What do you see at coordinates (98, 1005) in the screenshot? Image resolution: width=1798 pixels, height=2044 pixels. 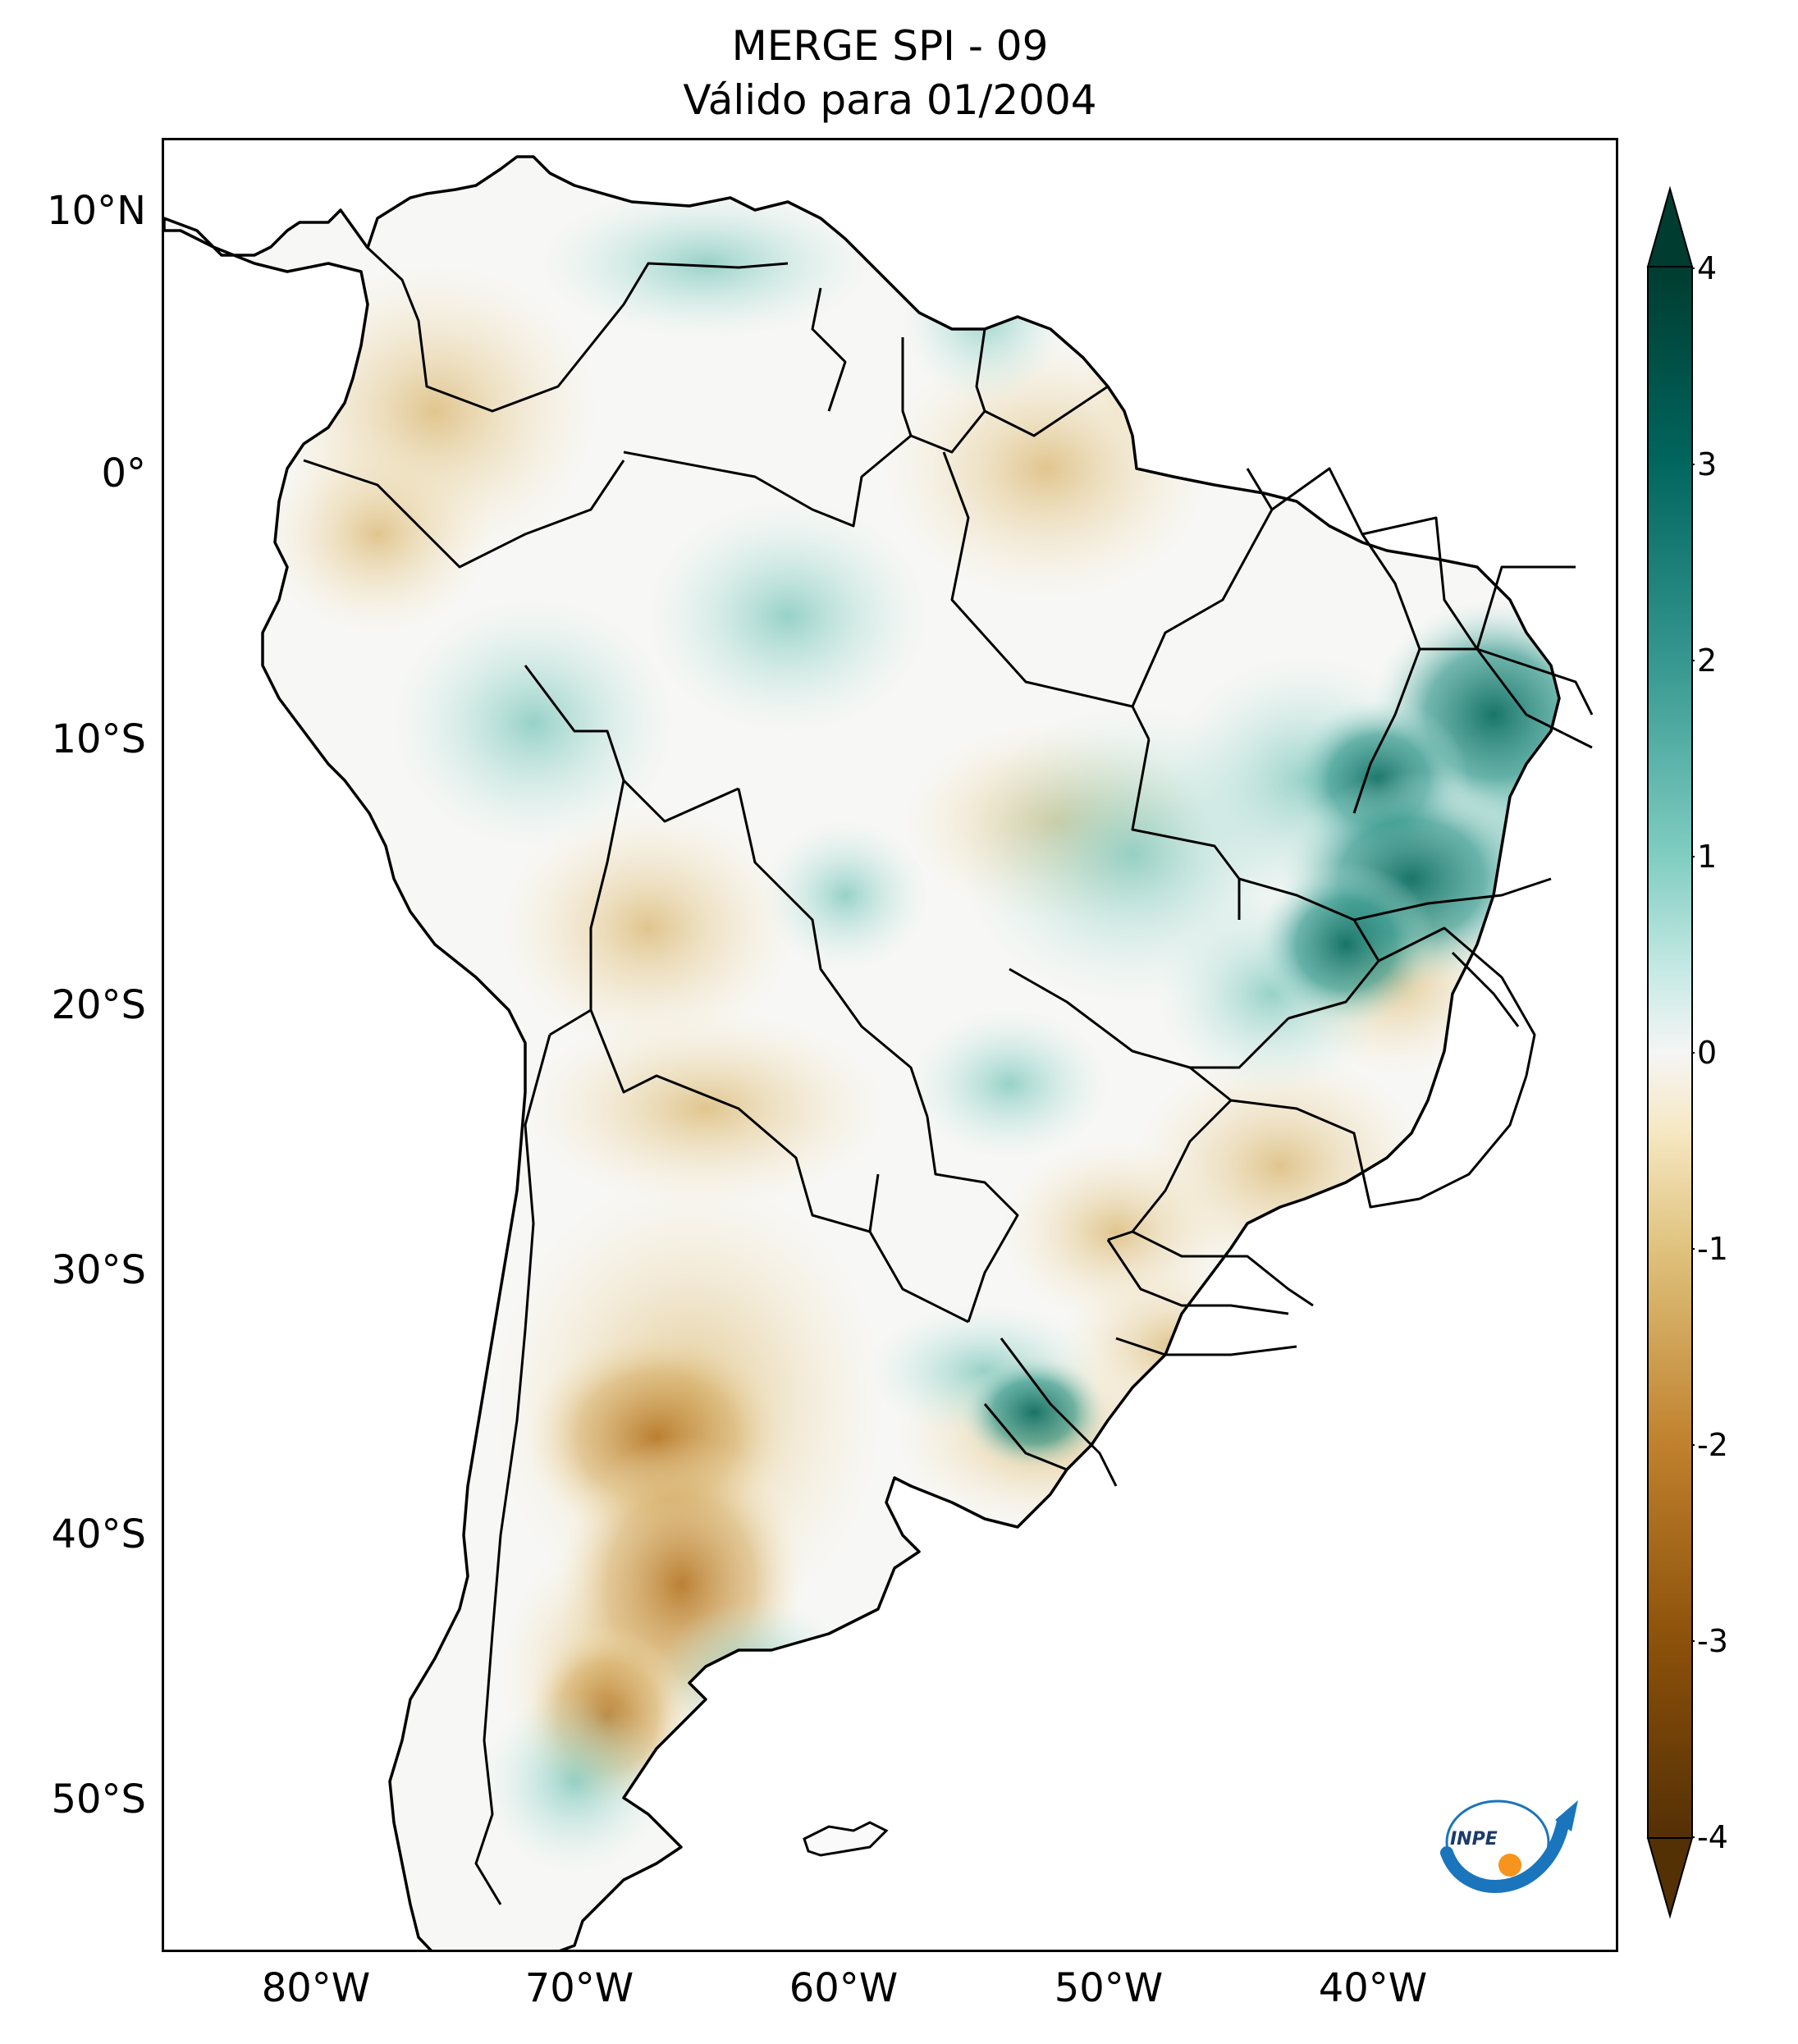 I see `lat-label-20s: 20°S` at bounding box center [98, 1005].